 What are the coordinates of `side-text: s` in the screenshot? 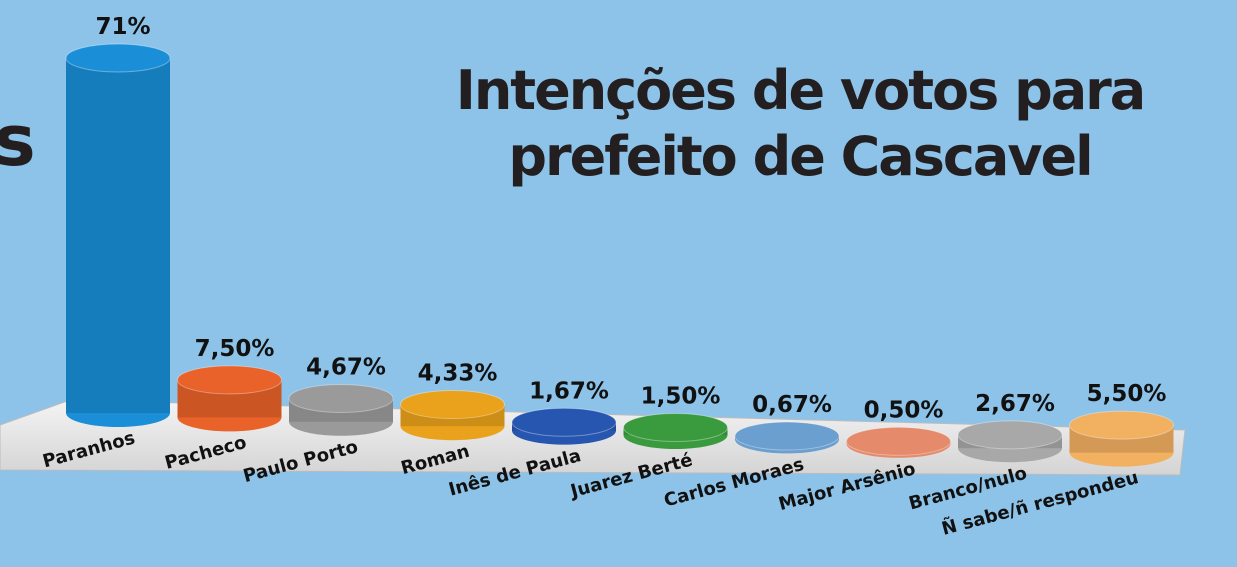 It's located at (18, 141).